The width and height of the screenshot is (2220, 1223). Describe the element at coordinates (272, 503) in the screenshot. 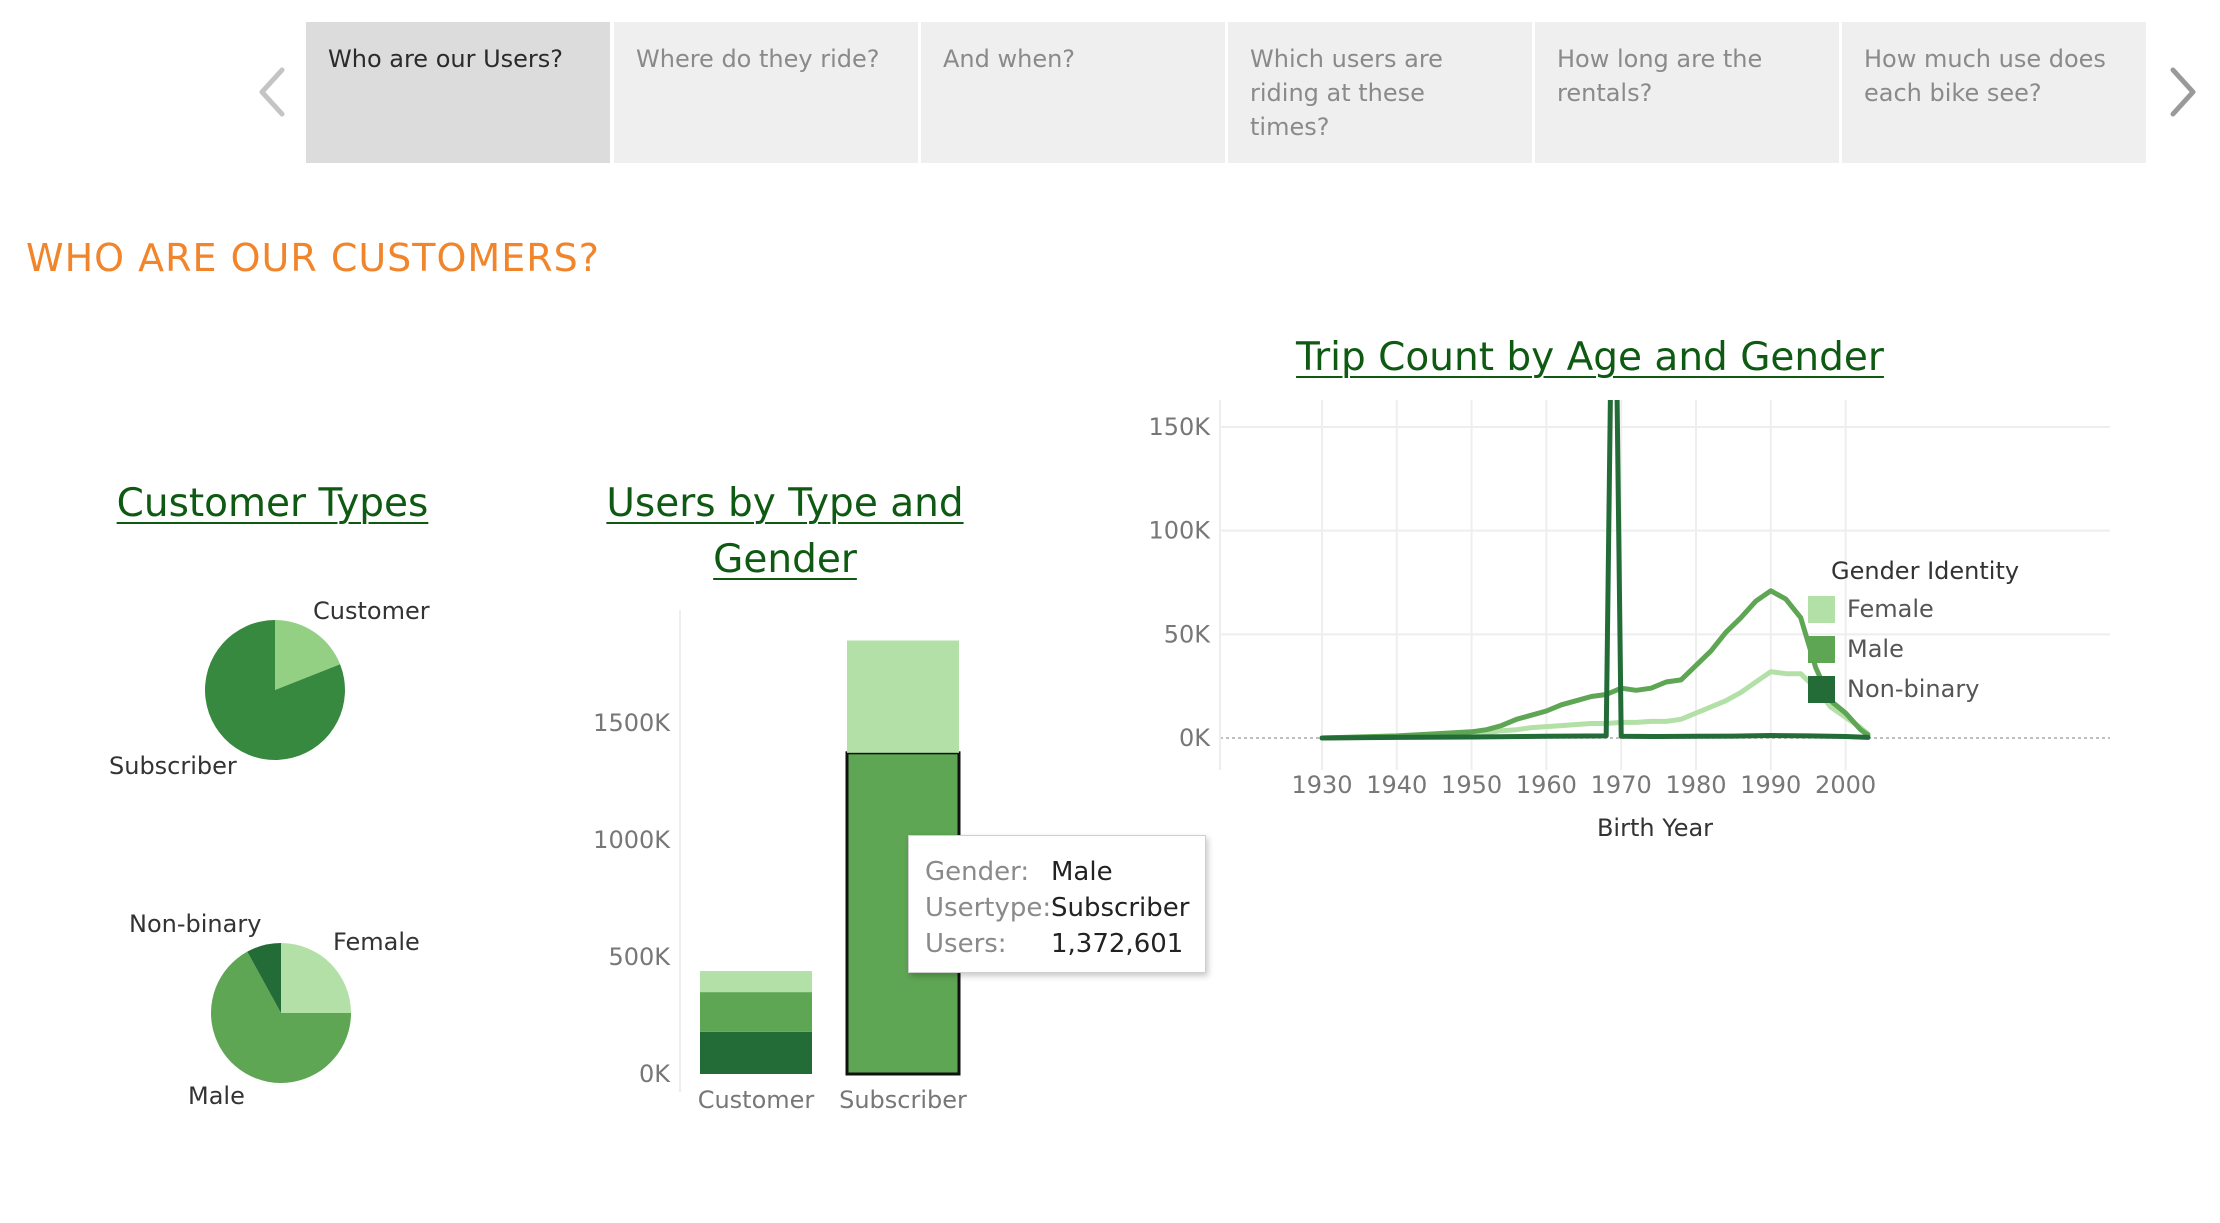

I see `customer-types-title: Customer Types` at that location.